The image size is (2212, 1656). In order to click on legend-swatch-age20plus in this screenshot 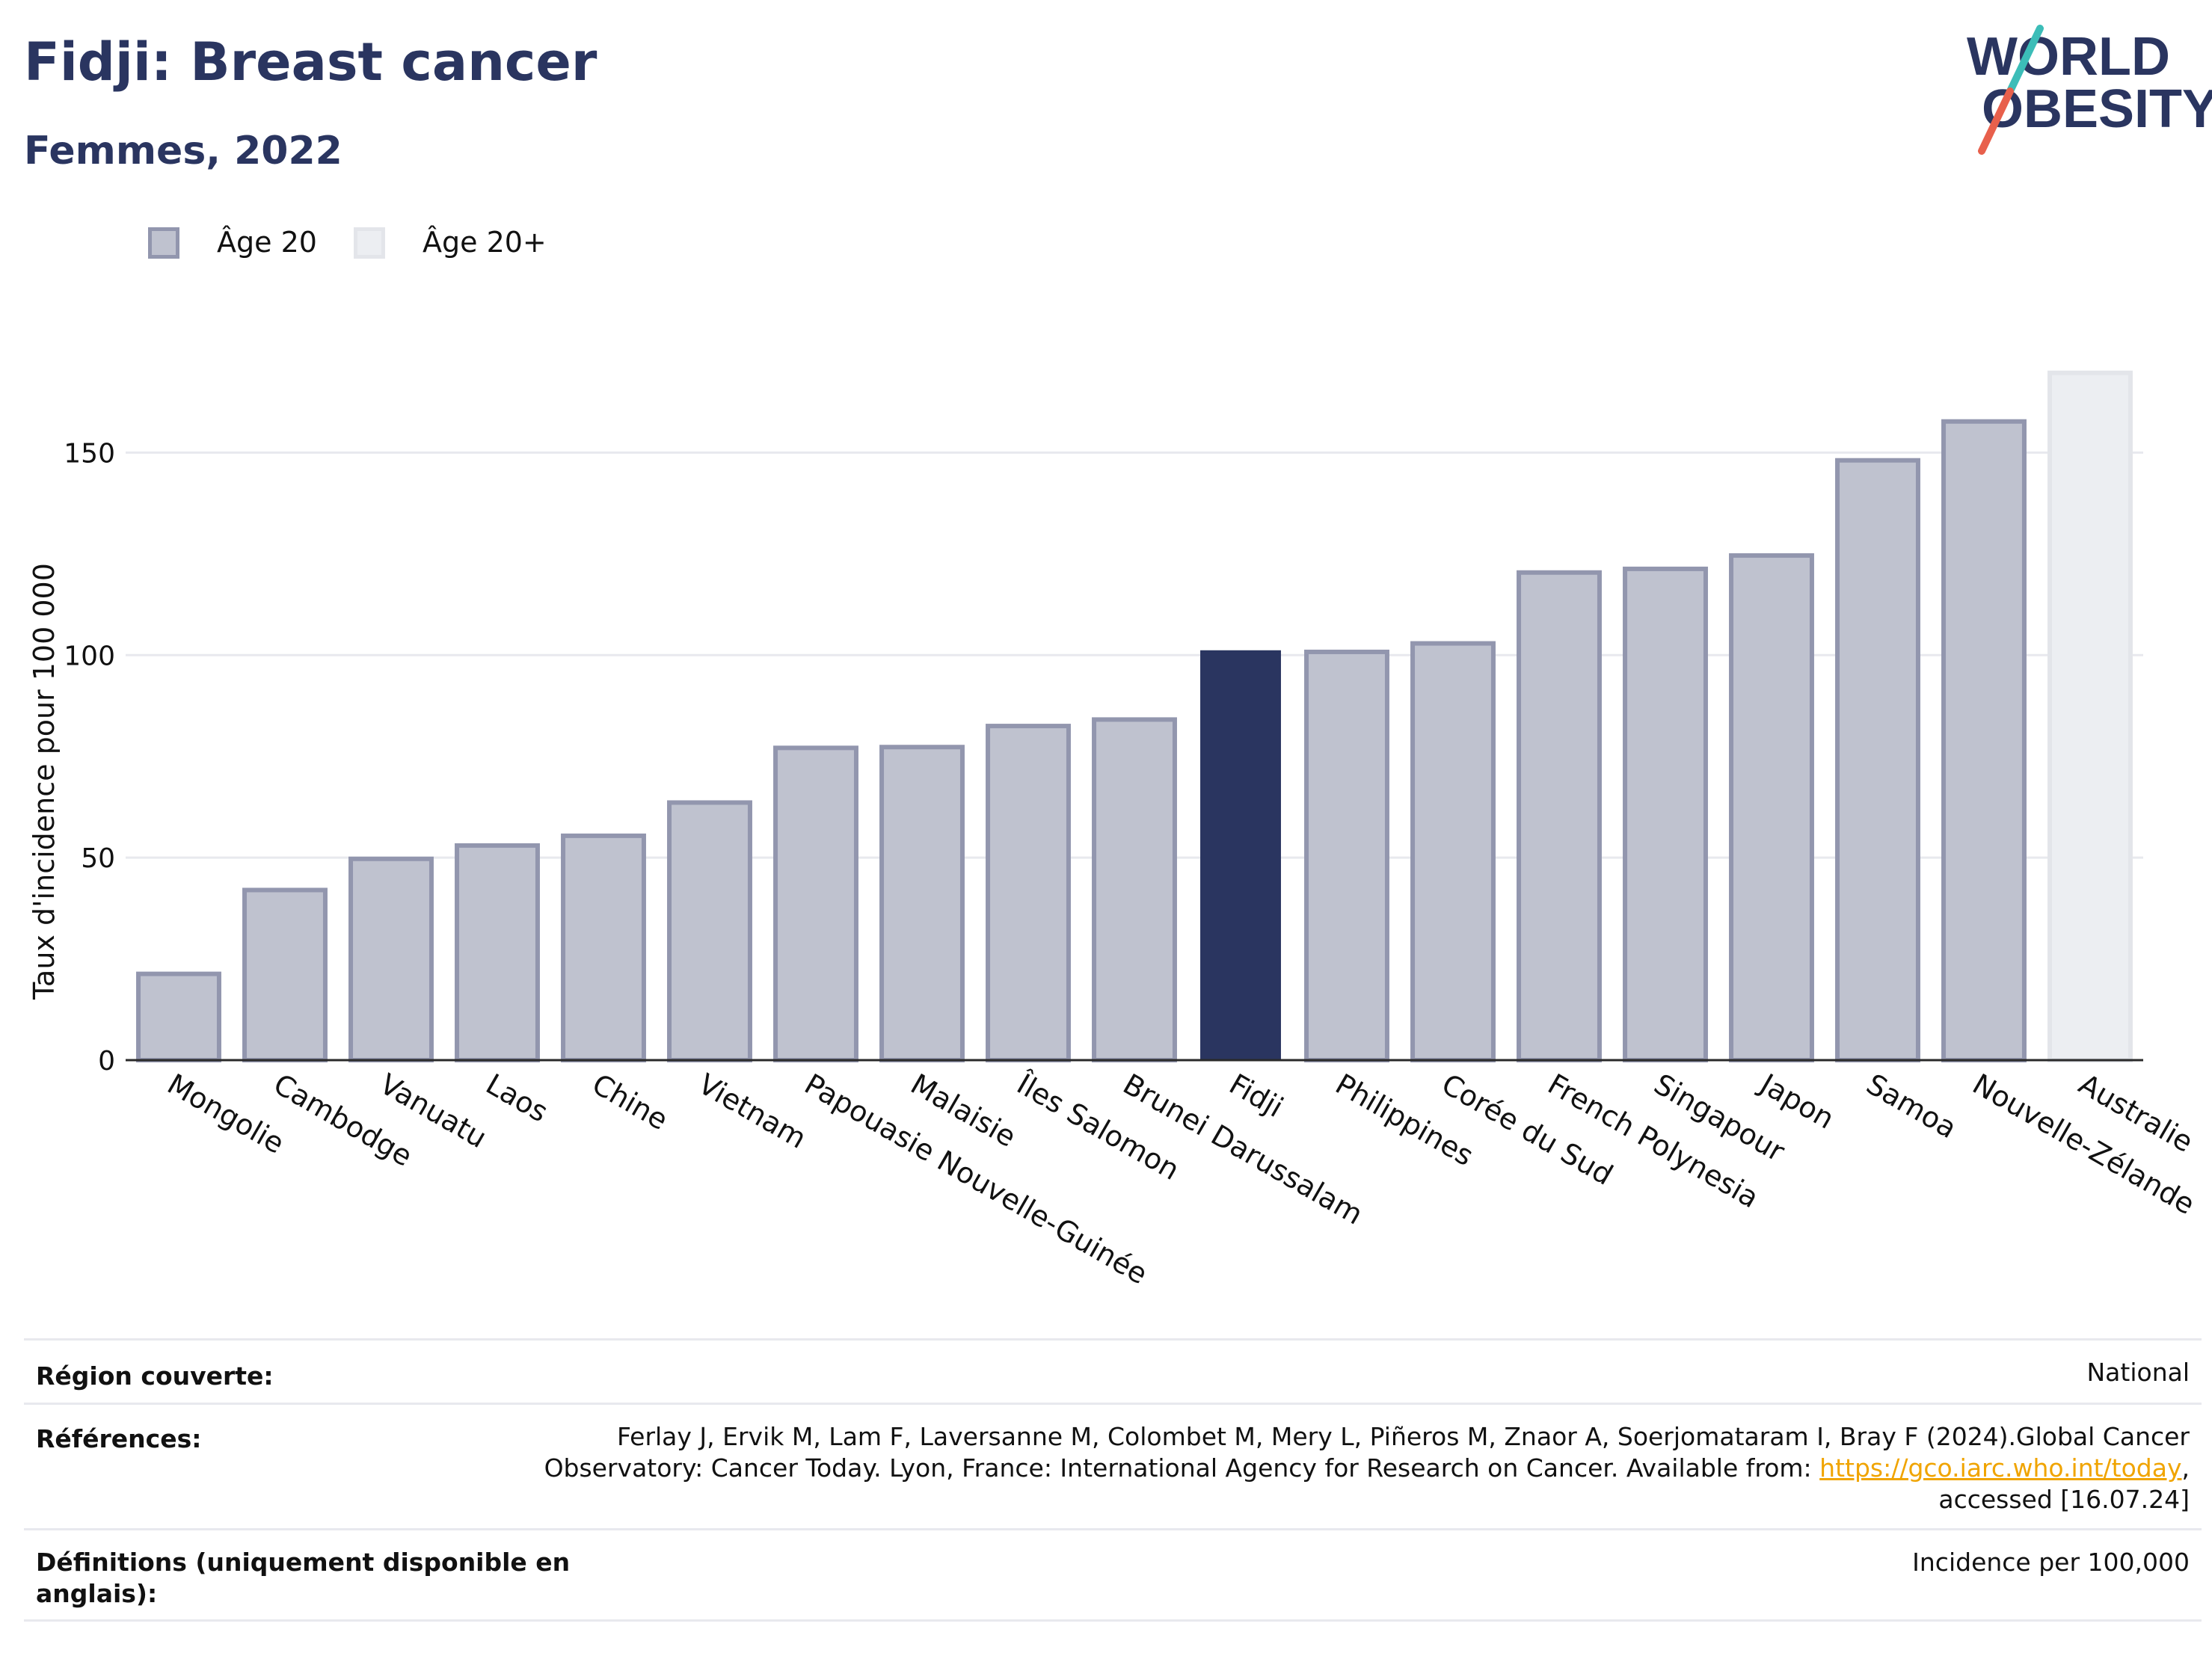, I will do `click(369, 243)`.